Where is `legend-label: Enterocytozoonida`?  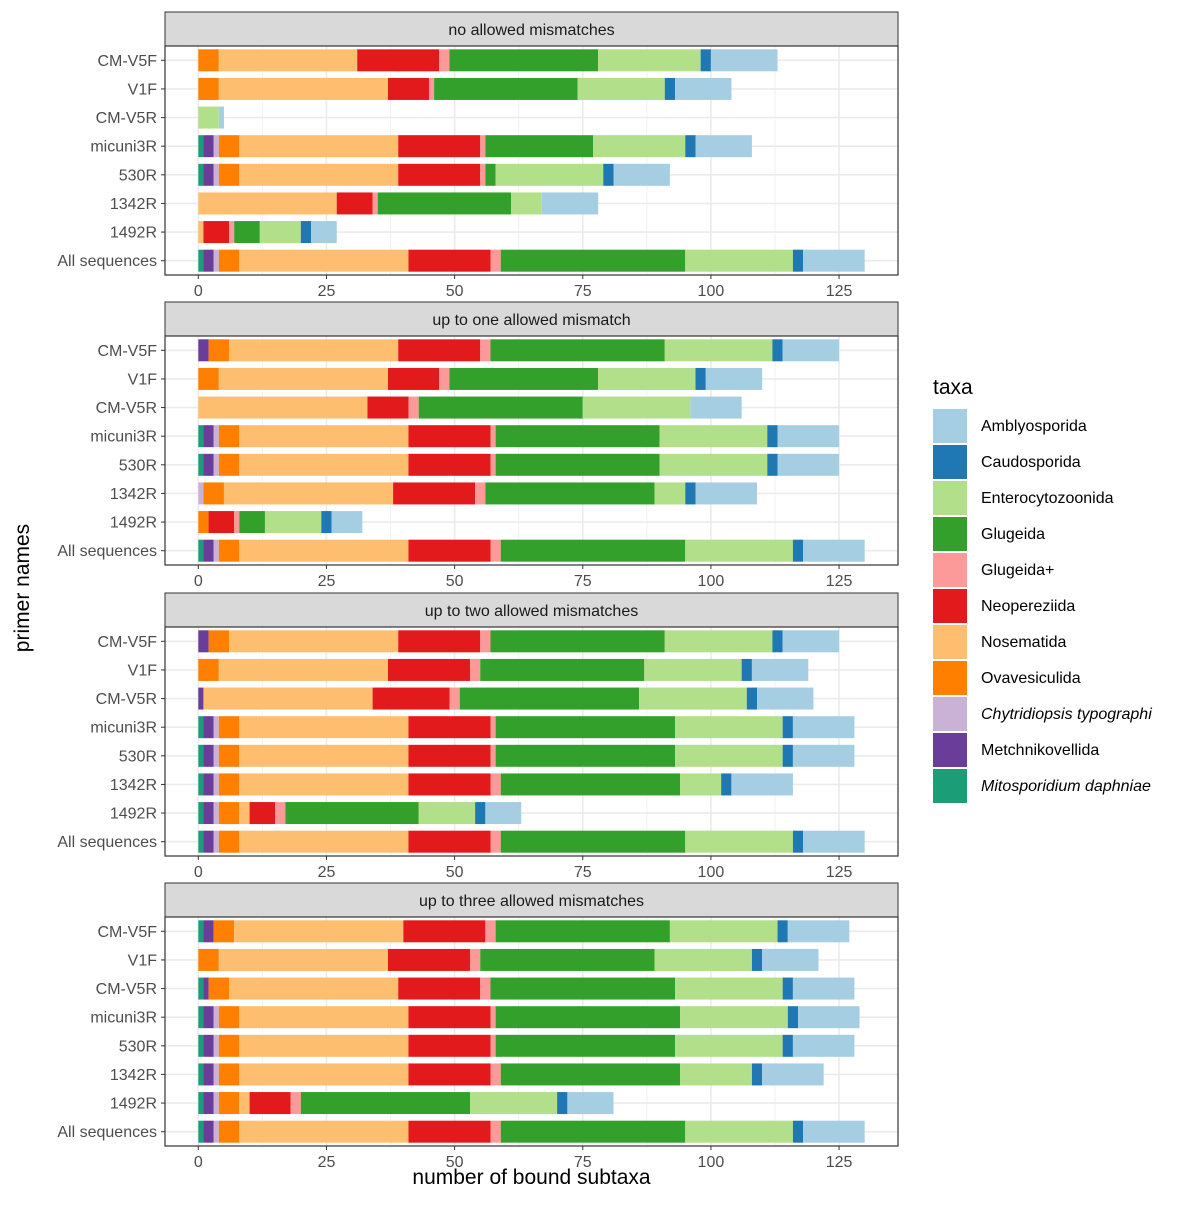 legend-label: Enterocytozoonida is located at coordinates (1047, 498).